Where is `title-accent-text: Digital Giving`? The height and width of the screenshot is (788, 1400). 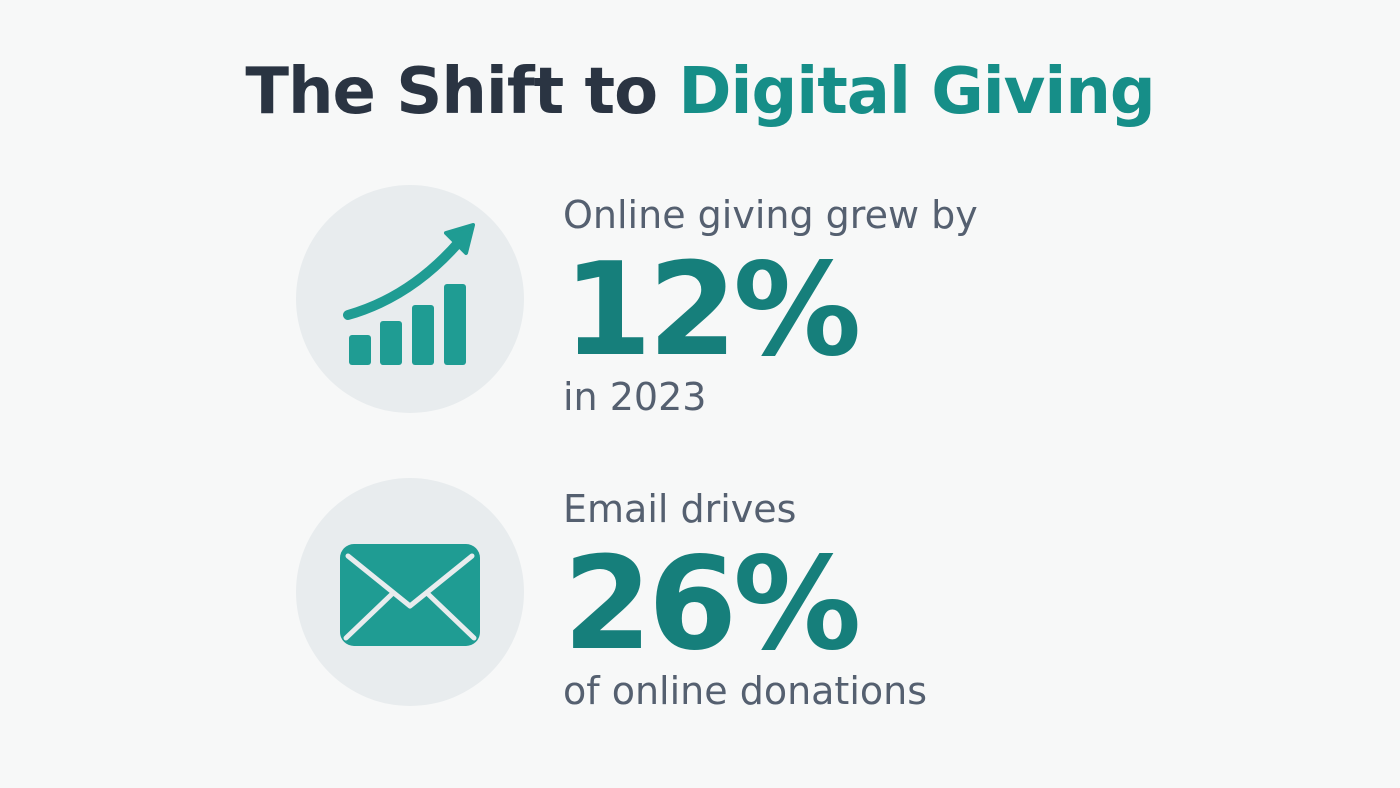 title-accent-text: Digital Giving is located at coordinates (916, 92).